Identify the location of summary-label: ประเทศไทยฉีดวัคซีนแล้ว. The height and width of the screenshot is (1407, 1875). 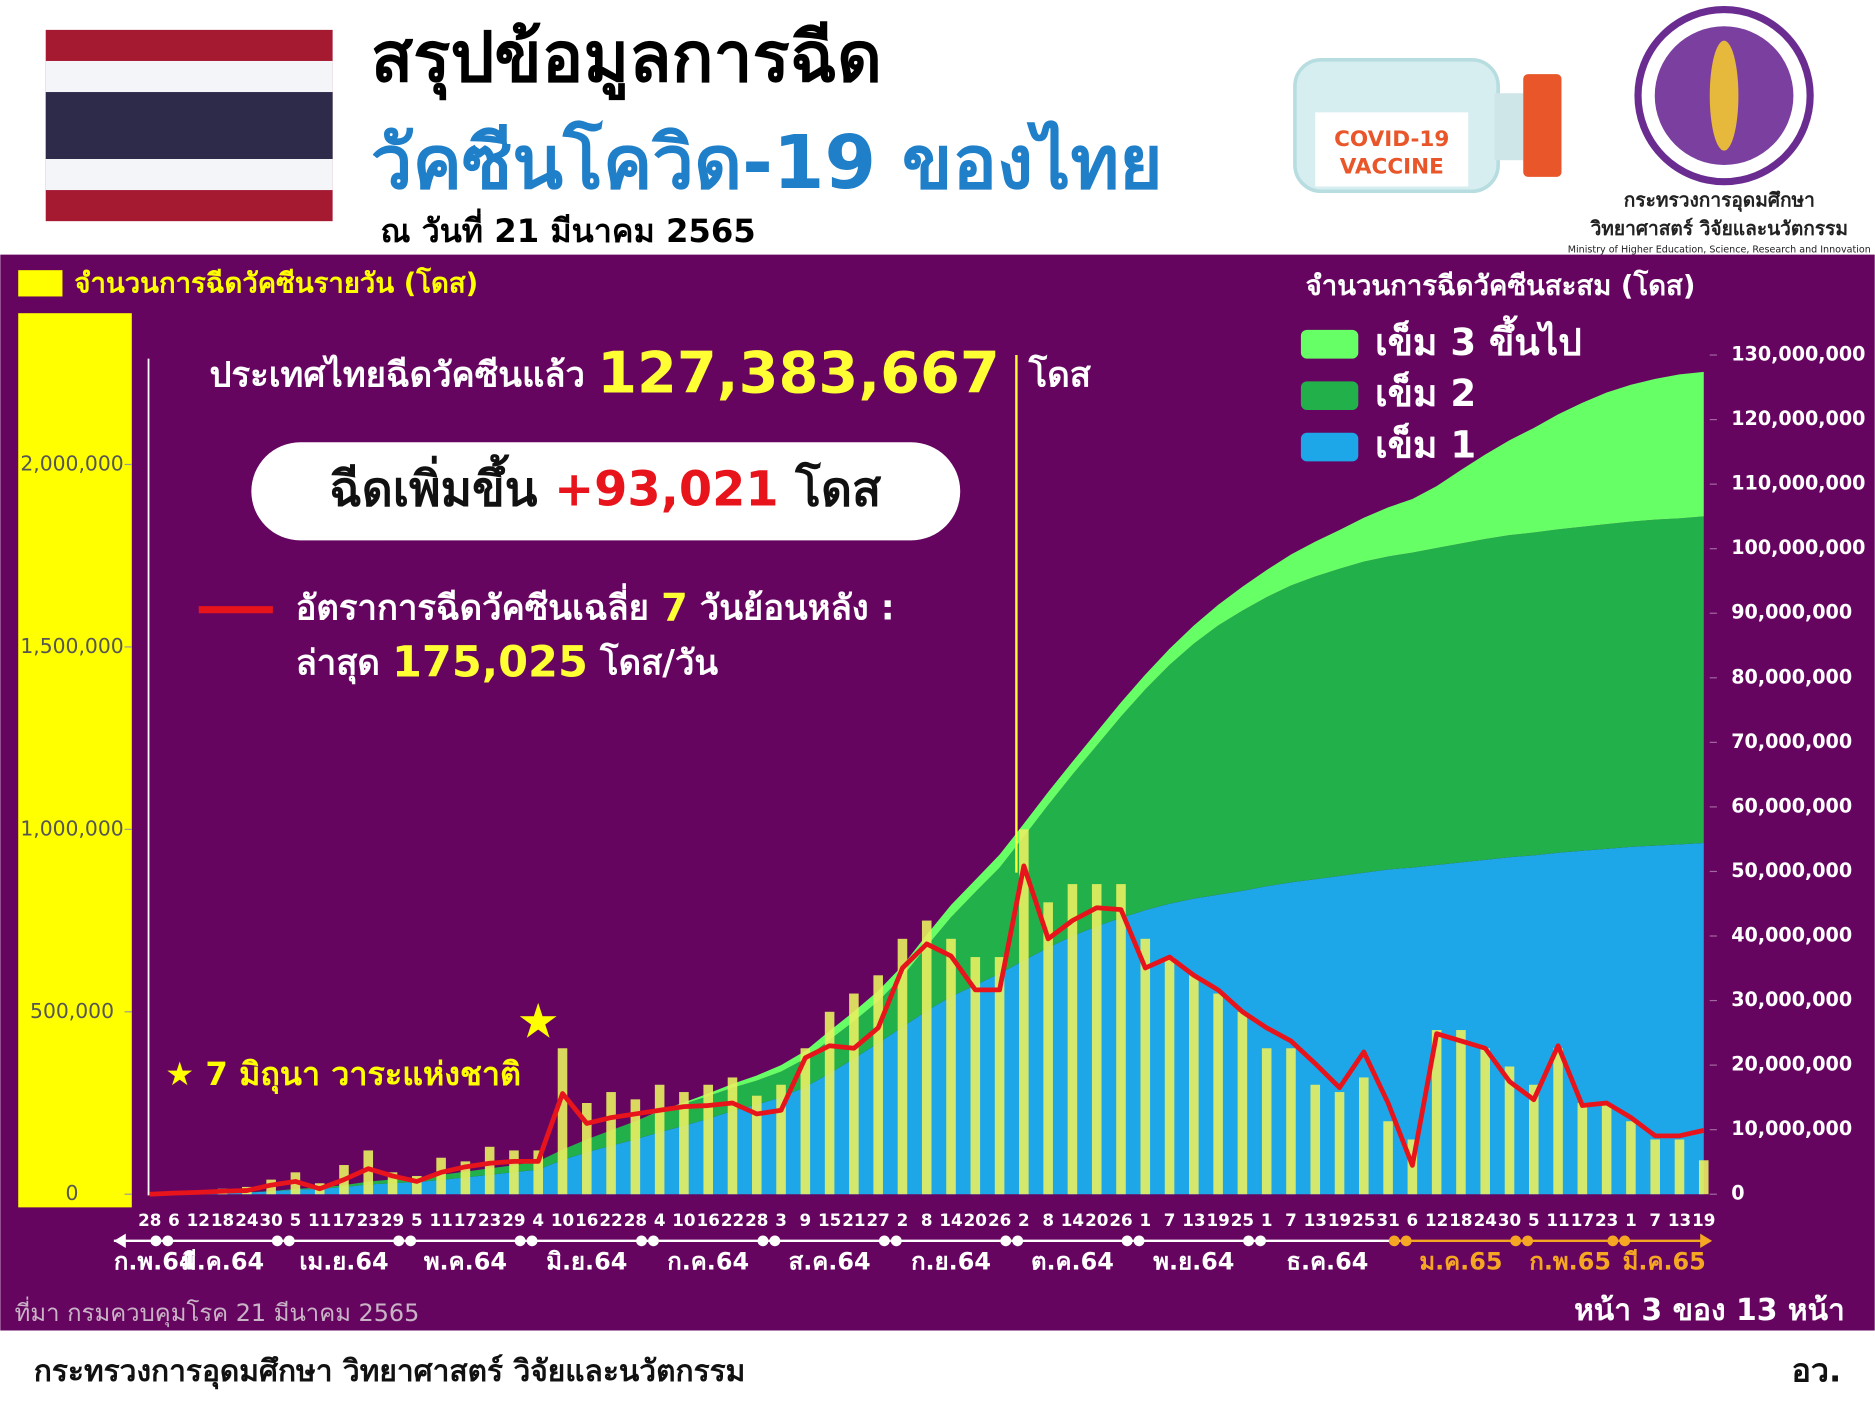
(397, 375).